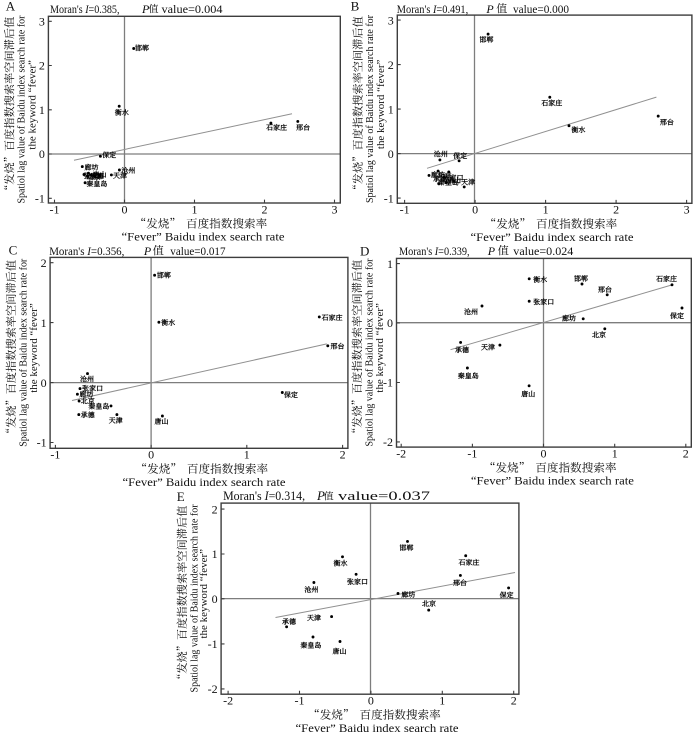 The height and width of the screenshot is (734, 700). Describe the element at coordinates (384, 495) in the screenshot. I see `svg-text: value=0.037` at that location.